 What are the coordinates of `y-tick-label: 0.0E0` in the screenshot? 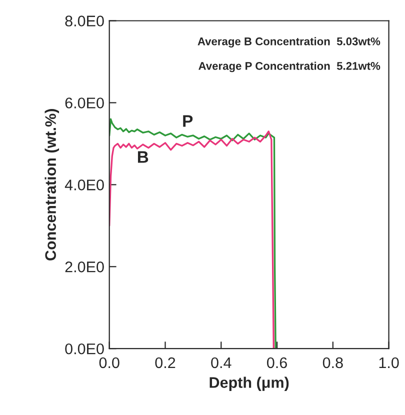 It's located at (84, 348).